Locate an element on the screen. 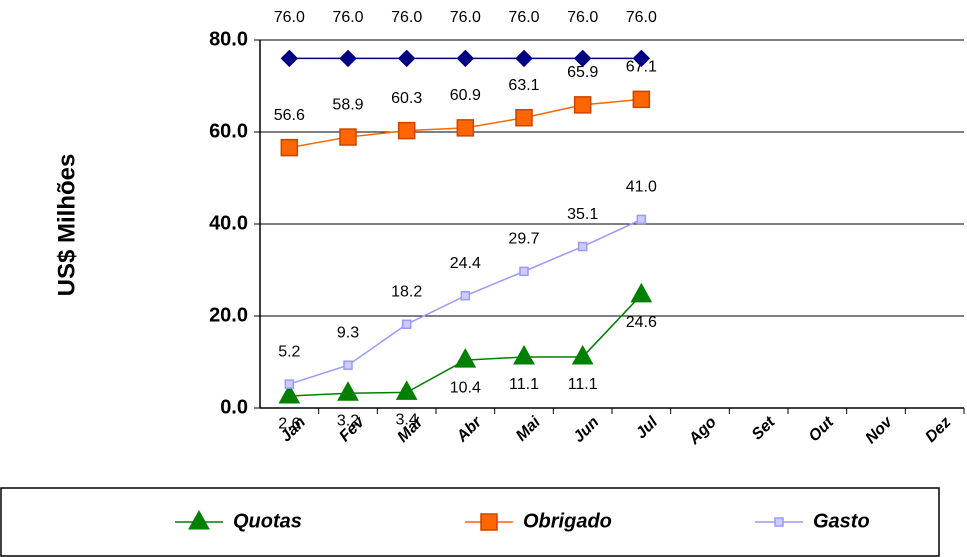  value-label: 3.4 is located at coordinates (407, 420).